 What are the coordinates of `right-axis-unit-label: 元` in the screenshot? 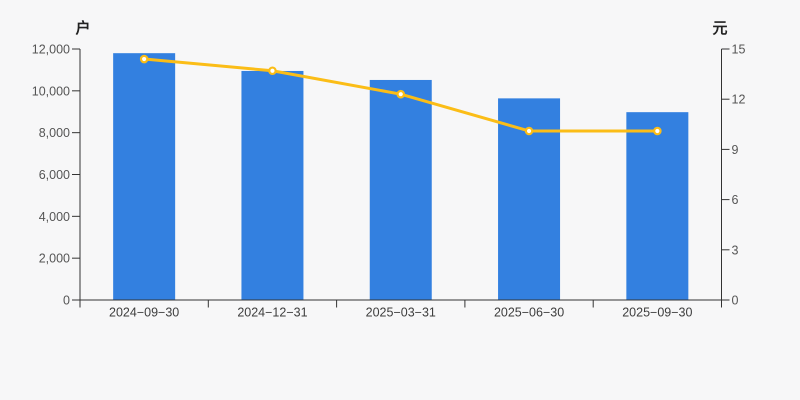 It's located at (720, 28).